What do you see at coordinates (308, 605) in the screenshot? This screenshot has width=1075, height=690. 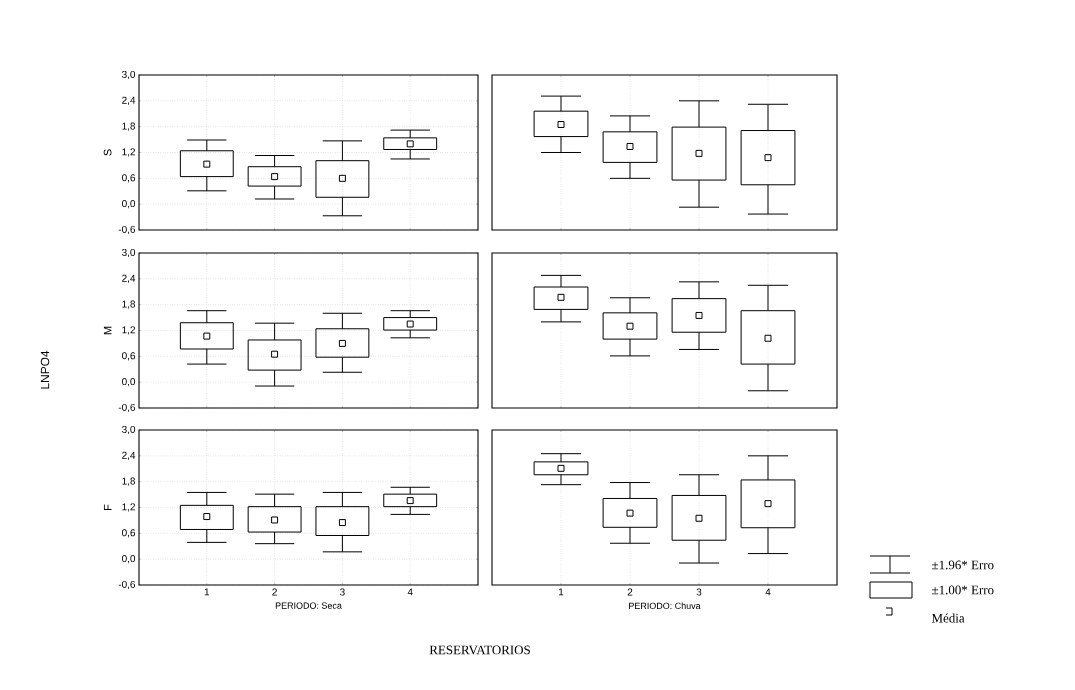 I see `x-axis-title: PERIODO: Seca` at bounding box center [308, 605].